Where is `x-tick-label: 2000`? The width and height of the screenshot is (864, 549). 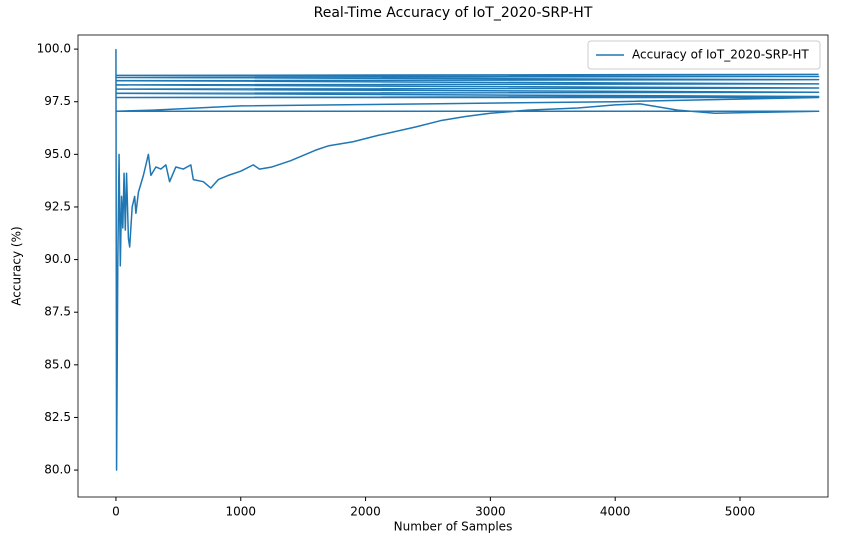 x-tick-label: 2000 is located at coordinates (365, 512).